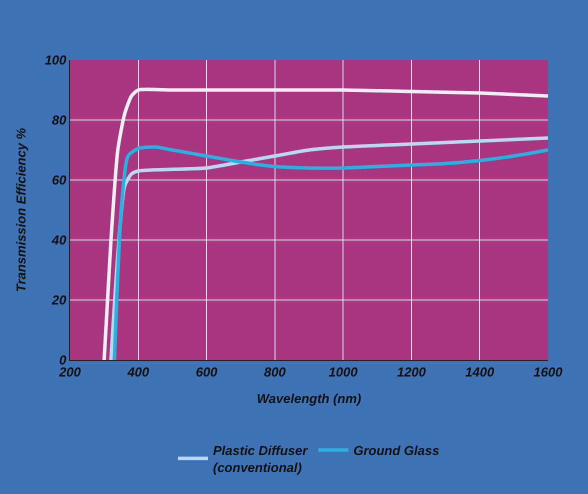 Image resolution: width=588 pixels, height=494 pixels. I want to click on x-tick-label: 1400, so click(480, 372).